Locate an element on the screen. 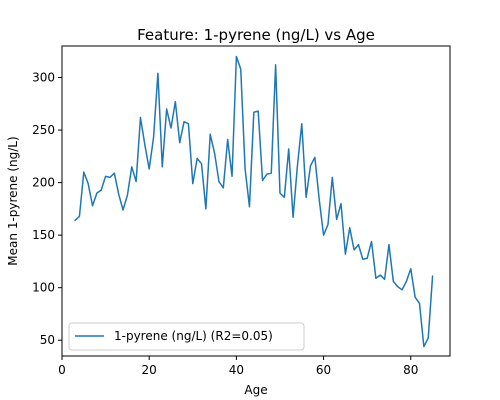 The image size is (500, 400). x-tick-label: 20 is located at coordinates (149, 370).